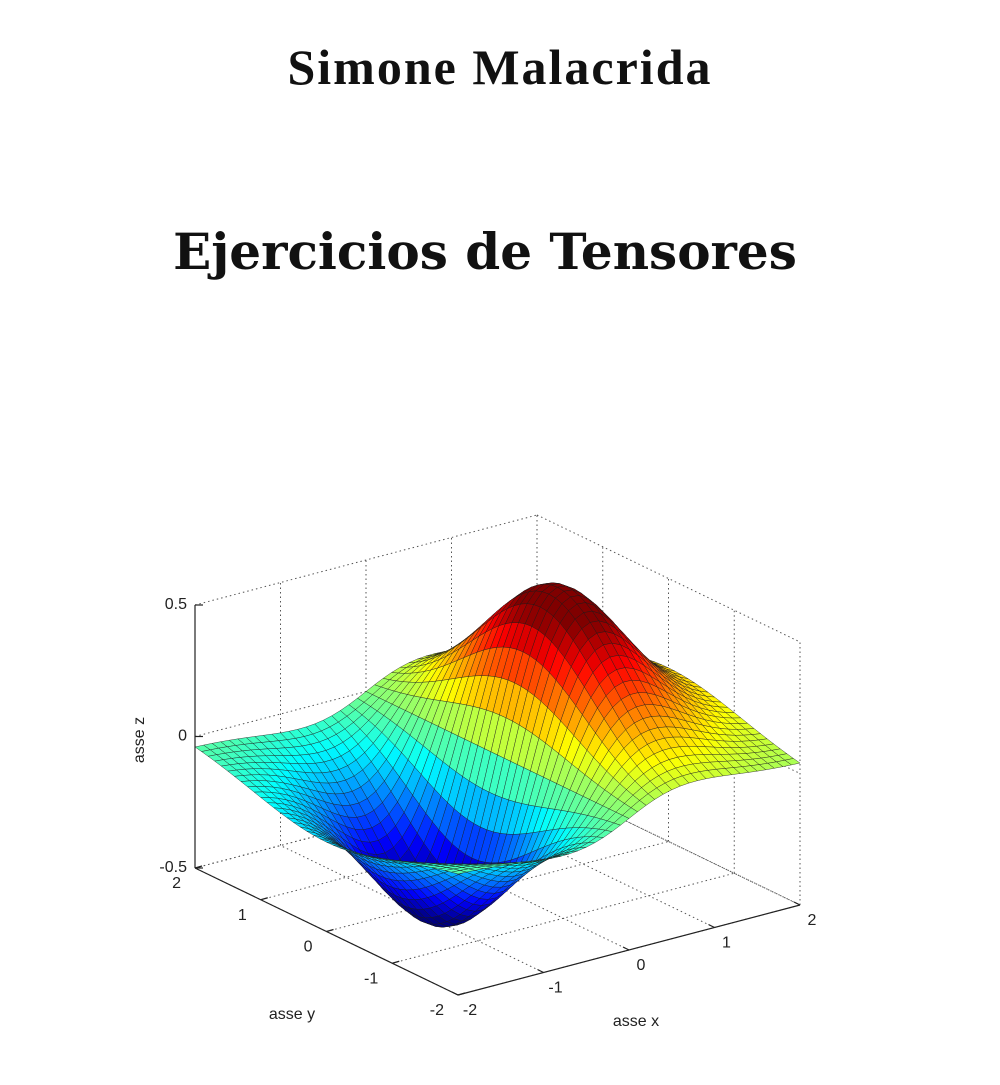 Image resolution: width=1000 pixels, height=1085 pixels. What do you see at coordinates (176, 883) in the screenshot?
I see `y-tick-label: 2` at bounding box center [176, 883].